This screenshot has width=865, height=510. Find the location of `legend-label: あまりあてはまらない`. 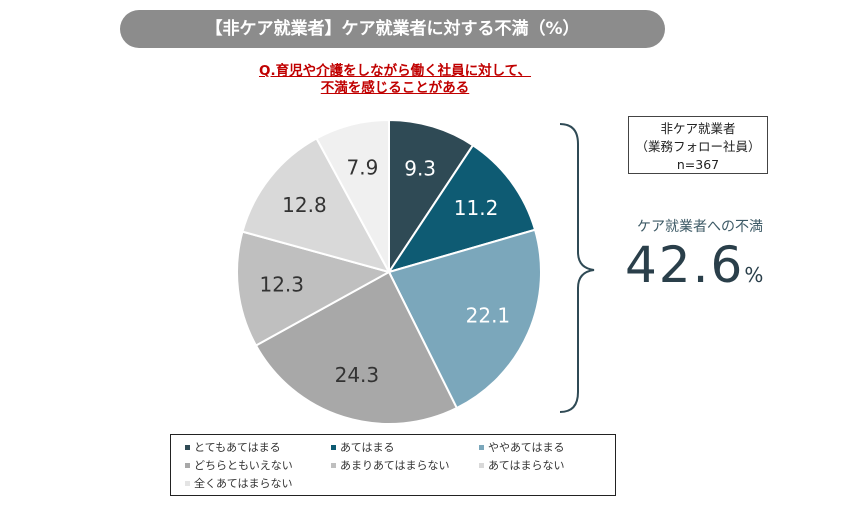

legend-label: あまりあてはまらない is located at coordinates (395, 465).